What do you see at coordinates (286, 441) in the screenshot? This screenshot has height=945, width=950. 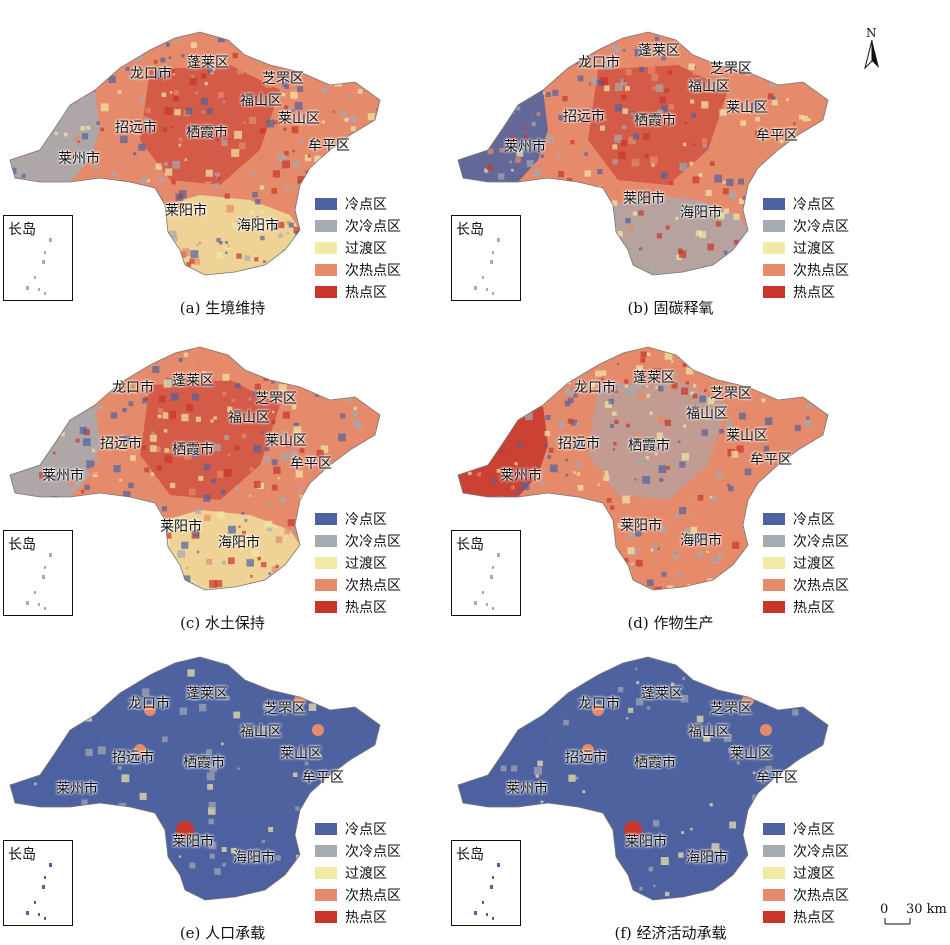 I see `city-label-laishan: 莱山区` at bounding box center [286, 441].